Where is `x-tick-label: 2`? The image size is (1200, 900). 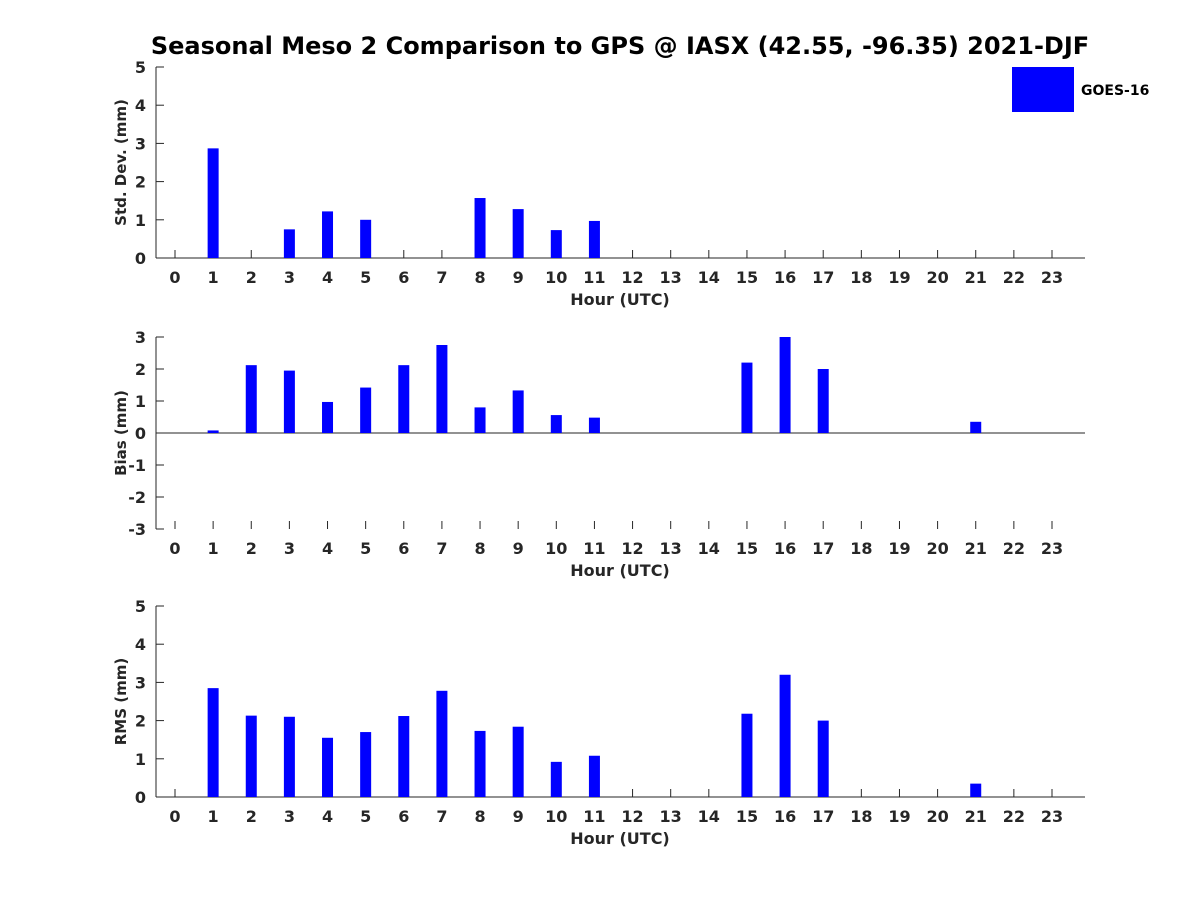 x-tick-label: 2 is located at coordinates (251, 548).